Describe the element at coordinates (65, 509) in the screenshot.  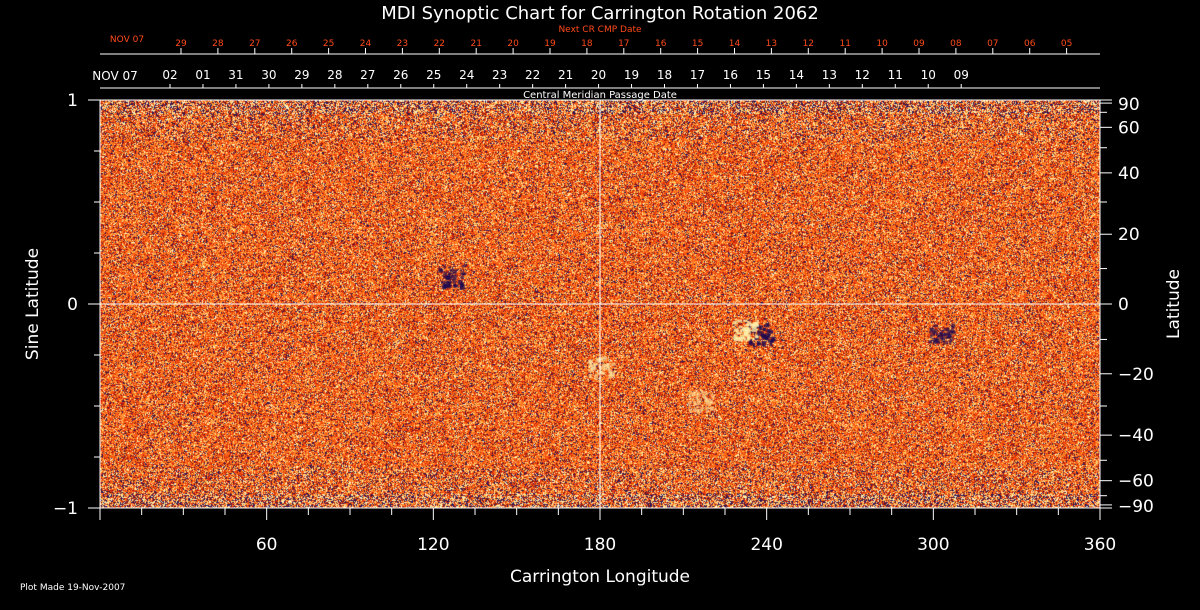
I see `y-tick-label-left: −1` at that location.